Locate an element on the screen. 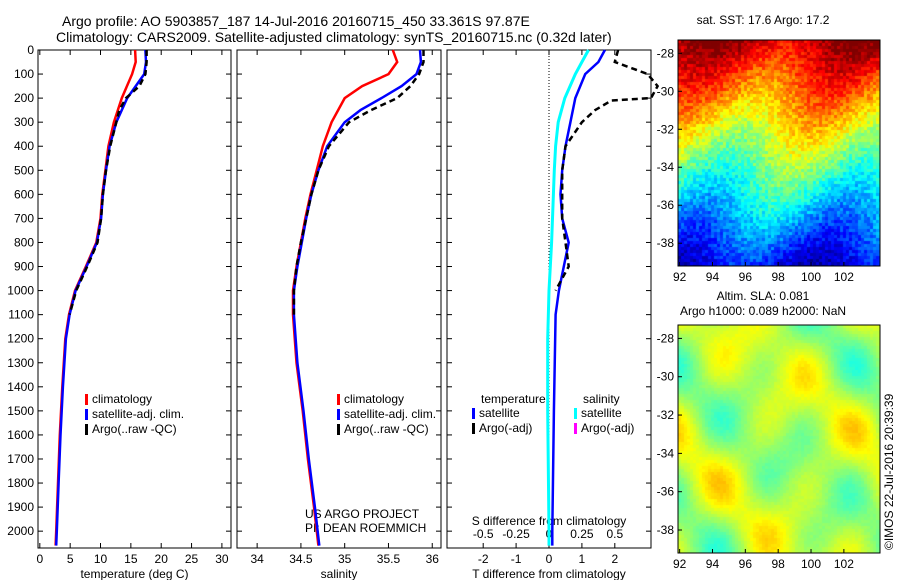 This screenshot has height=580, width=900. y-tick-label: 0 is located at coordinates (30, 50).